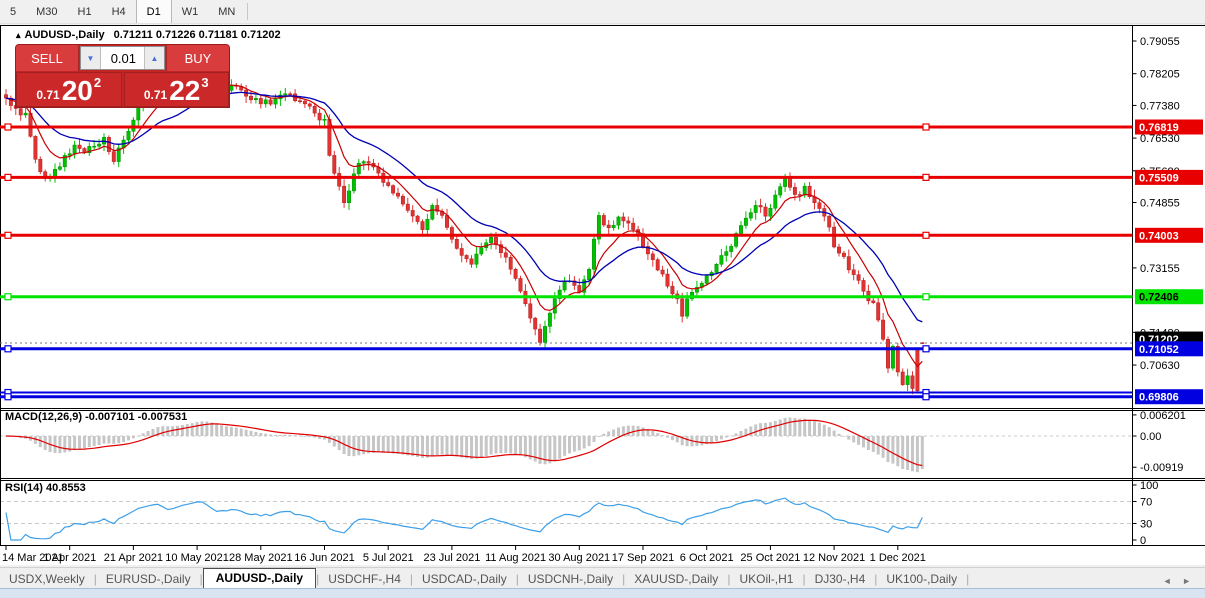 Image resolution: width=1205 pixels, height=598 pixels. I want to click on tab-usdcnh-daily: USDCNH-,Daily, so click(570, 579).